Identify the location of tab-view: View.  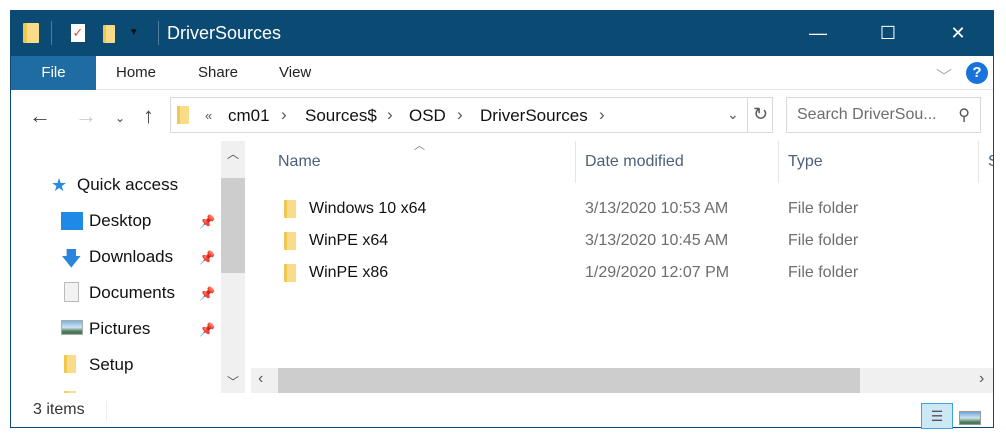
(295, 72).